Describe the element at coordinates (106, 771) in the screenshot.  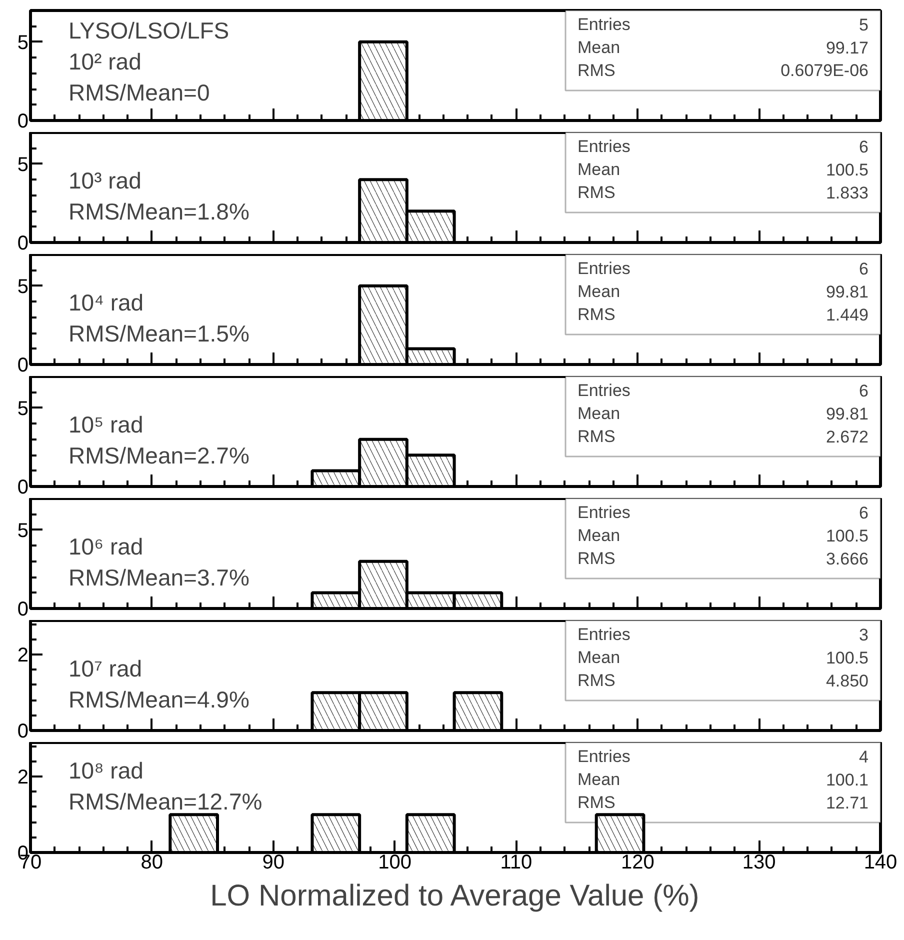
I see `annotation: 10⁸ rad` at that location.